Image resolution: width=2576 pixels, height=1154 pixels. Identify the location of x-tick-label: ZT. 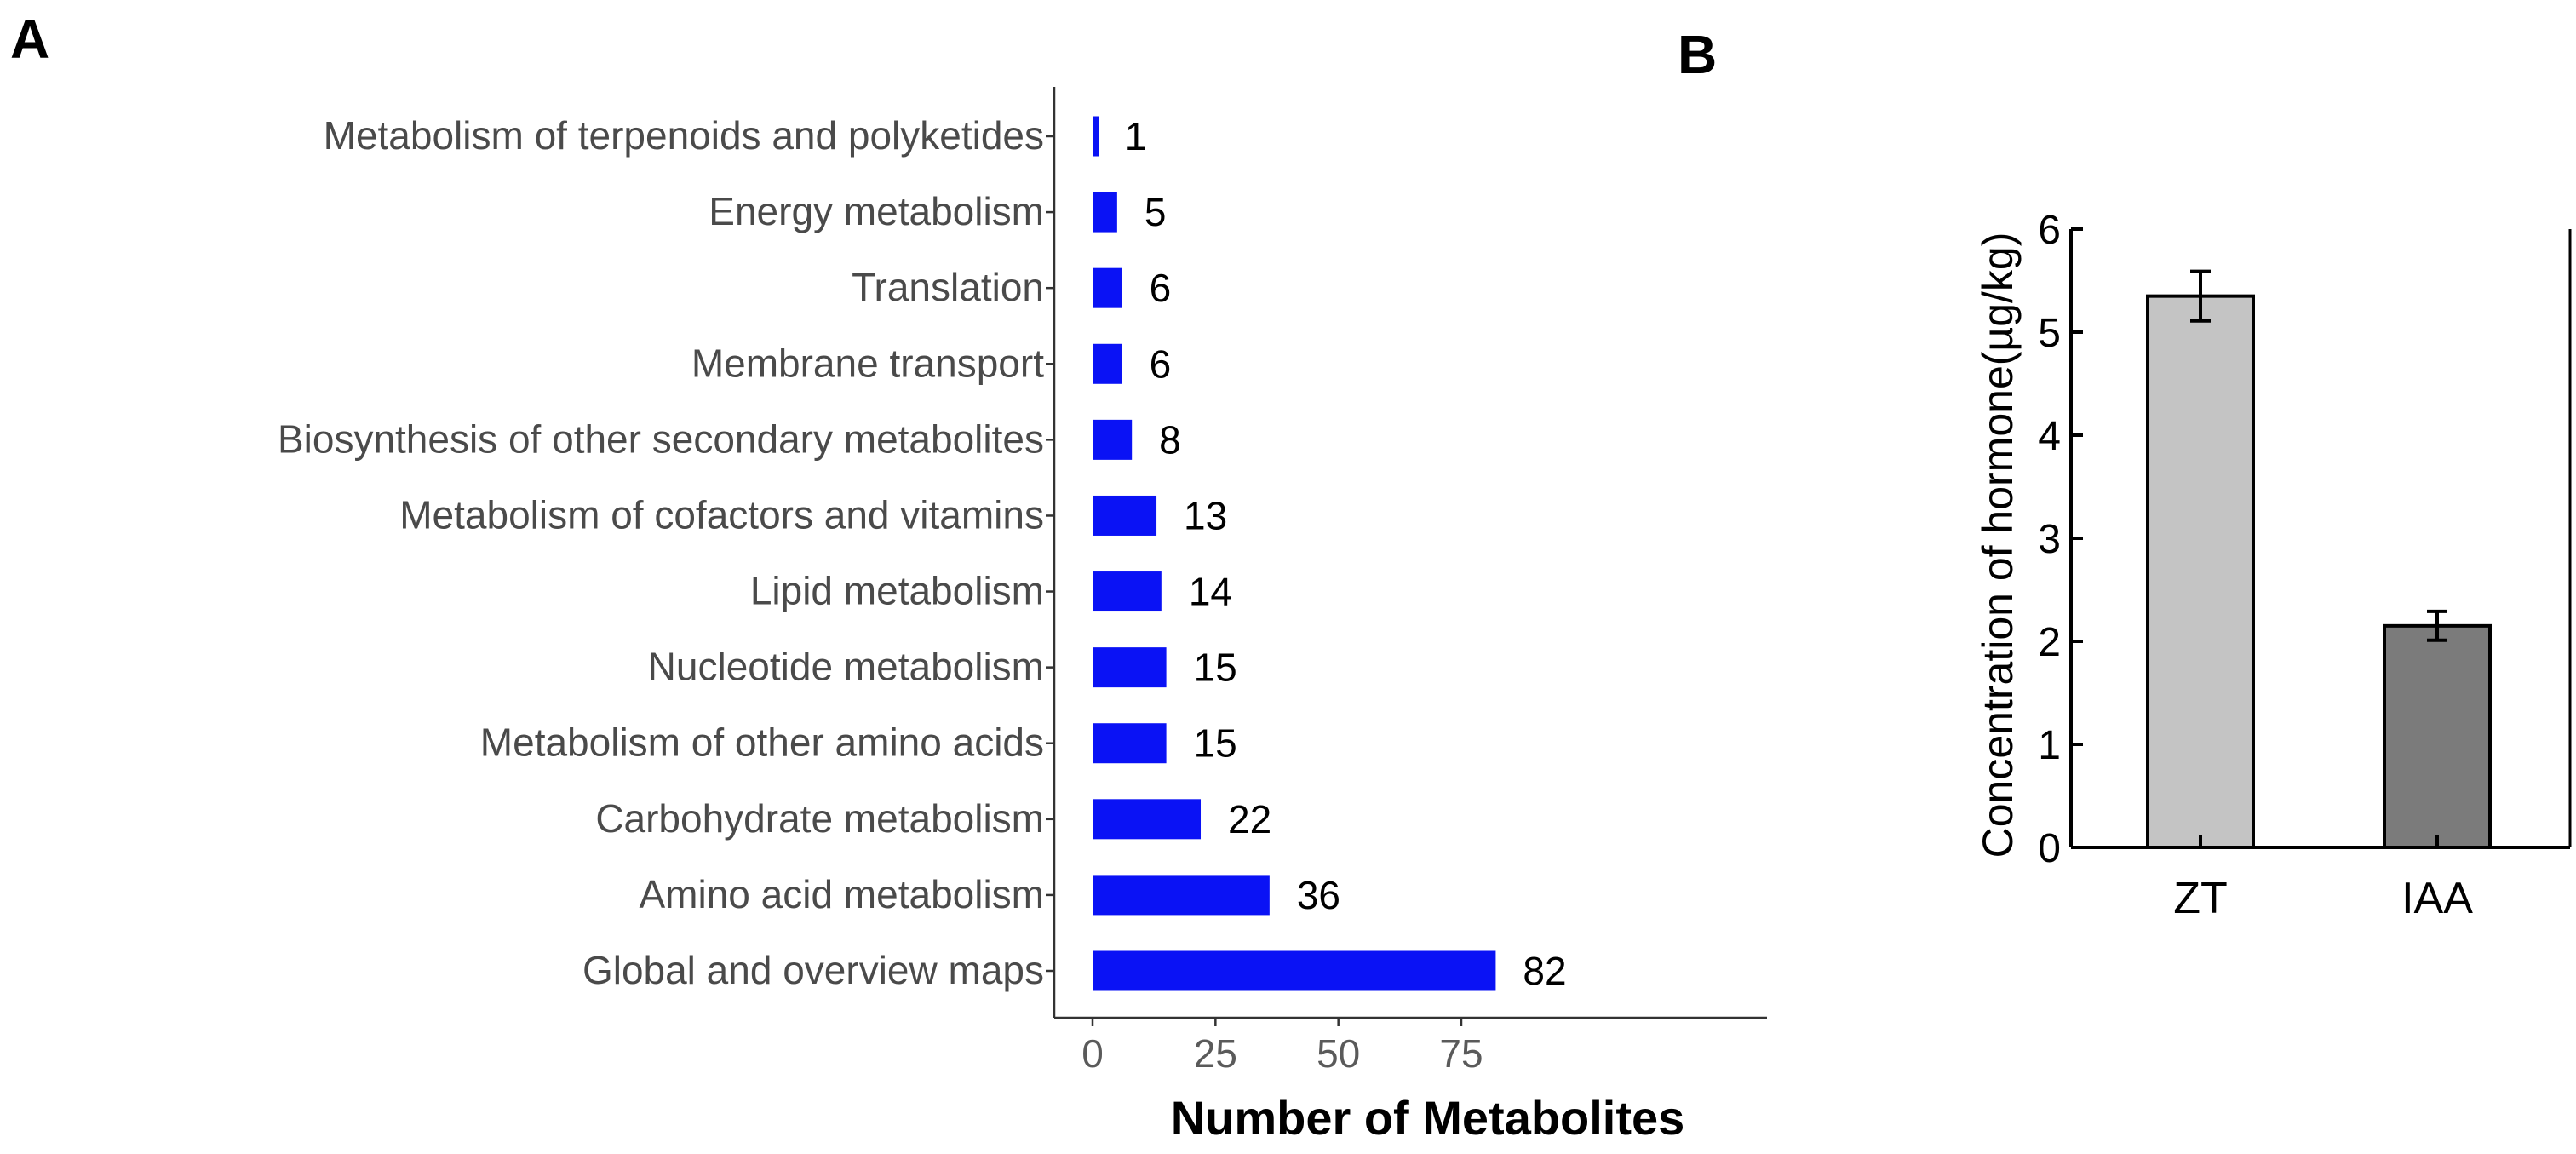
(2200, 899).